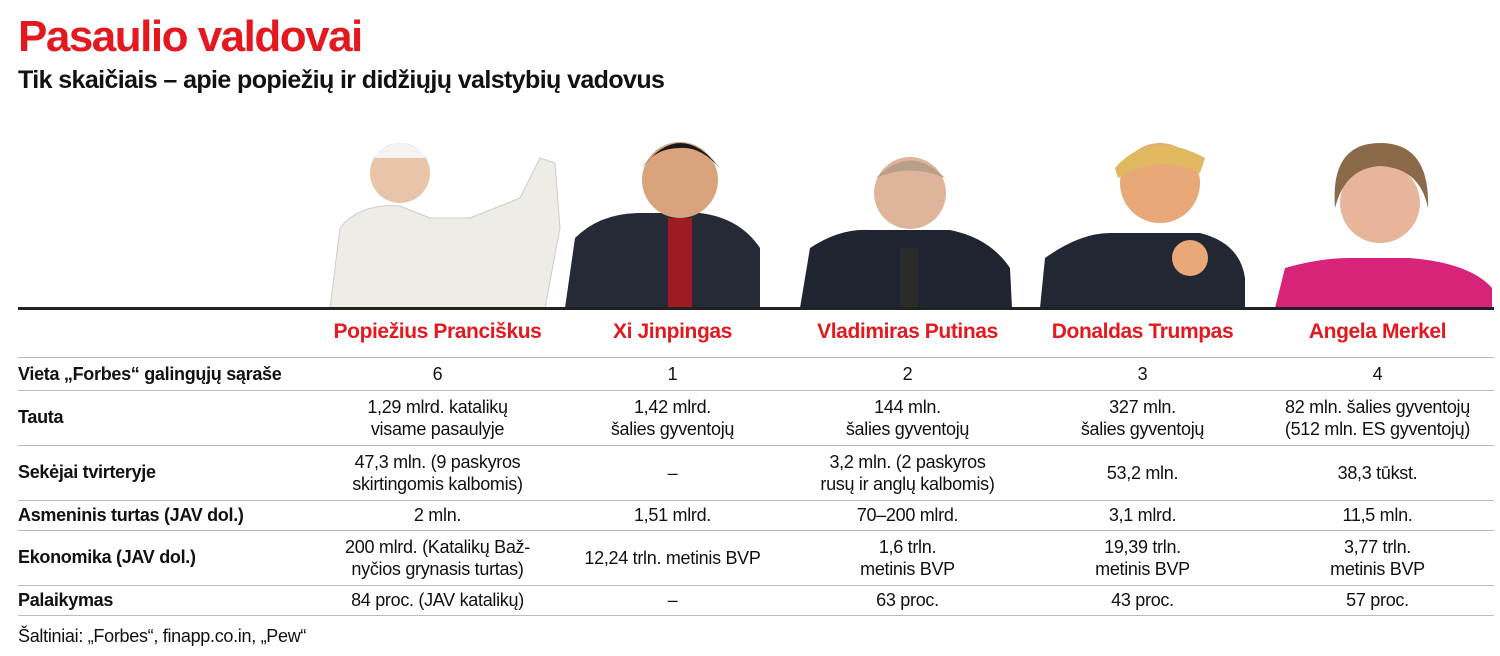 The width and height of the screenshot is (1500, 656). I want to click on table-cell: 57 proc., so click(1377, 600).